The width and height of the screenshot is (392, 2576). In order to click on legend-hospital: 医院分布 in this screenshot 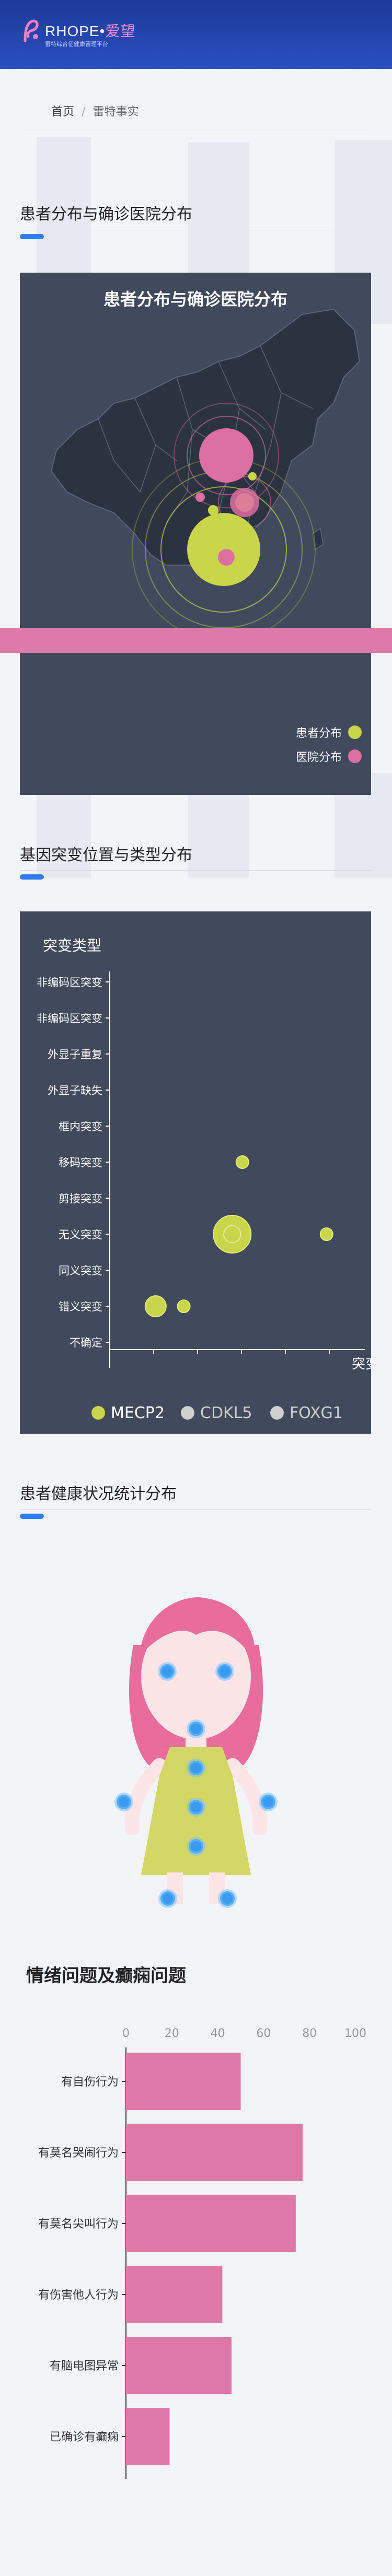, I will do `click(329, 756)`.